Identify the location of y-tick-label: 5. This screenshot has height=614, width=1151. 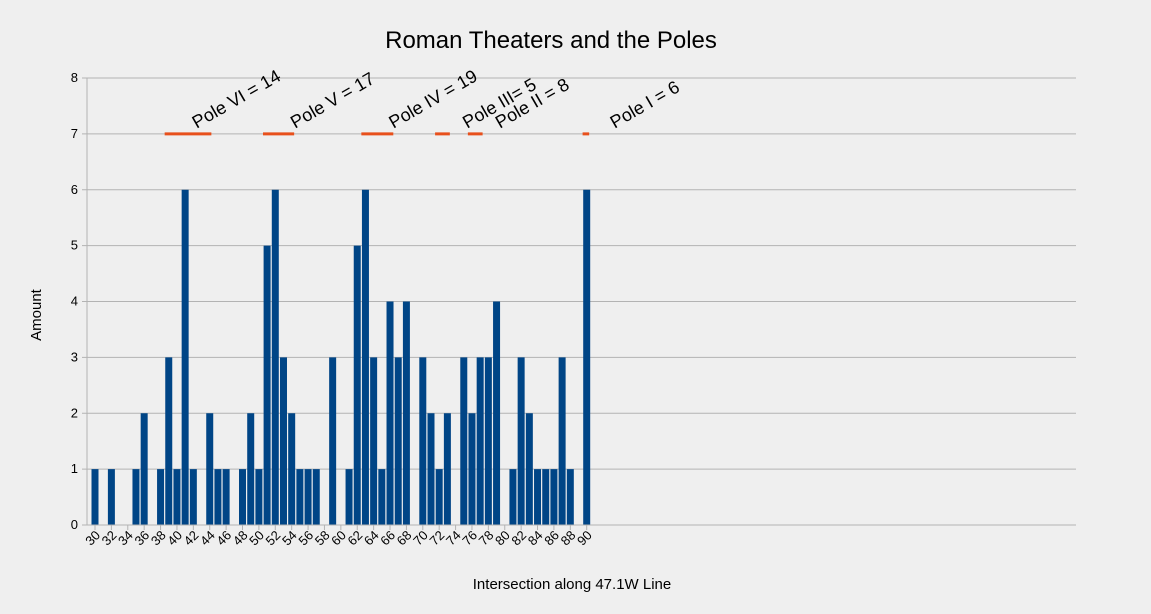
(74, 245).